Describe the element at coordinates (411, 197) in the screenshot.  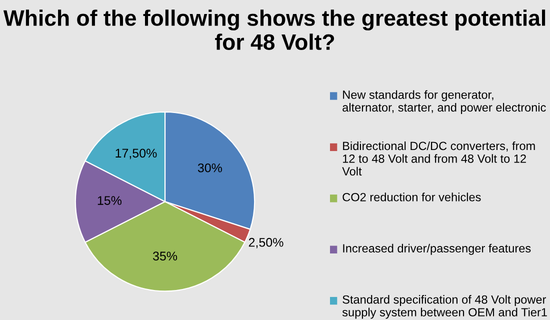
I see `legend-label: CO2 reduction for vehicles` at that location.